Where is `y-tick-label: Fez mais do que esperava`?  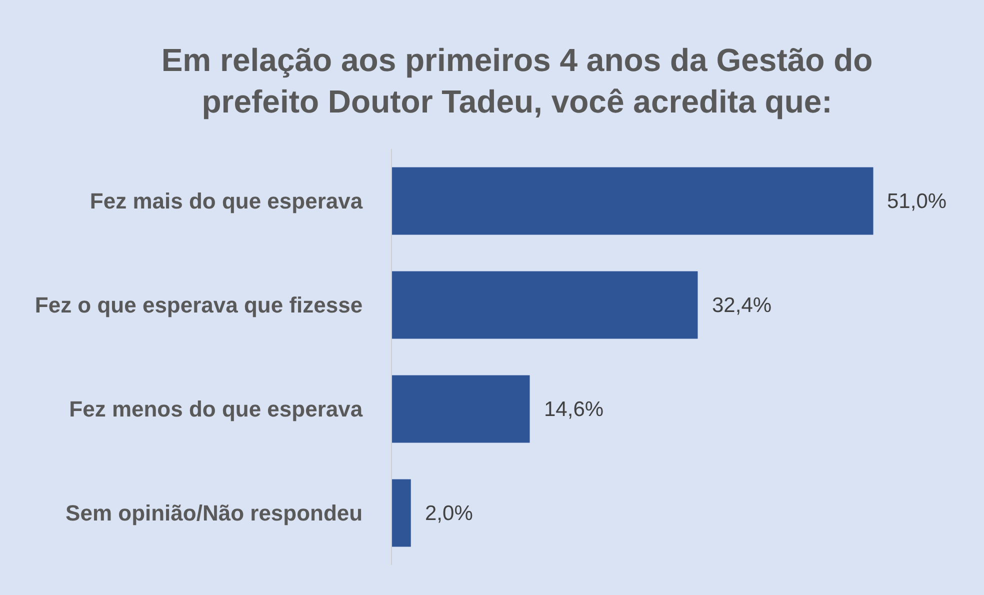
y-tick-label: Fez mais do que esperava is located at coordinates (227, 201).